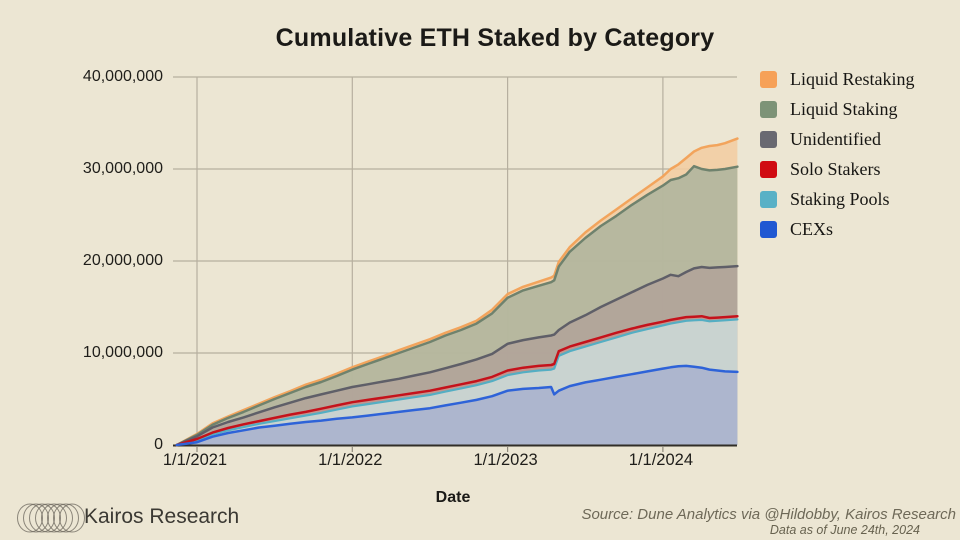  Describe the element at coordinates (852, 78) in the screenshot. I see `legend-label: Liquid Restaking` at that location.